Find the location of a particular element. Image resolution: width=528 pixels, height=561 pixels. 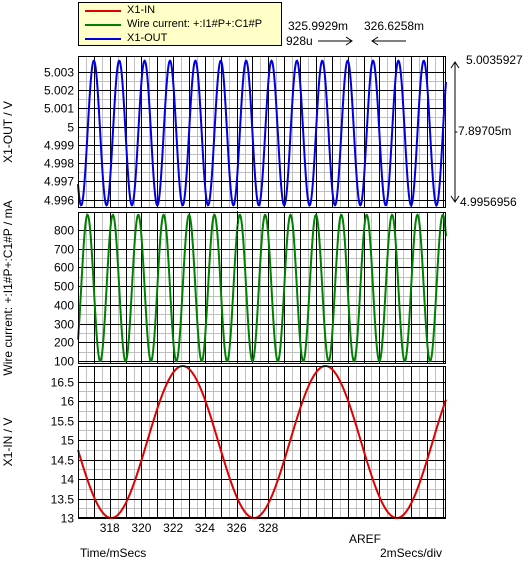

y-tick-label: 4.996 is located at coordinates (59, 201).